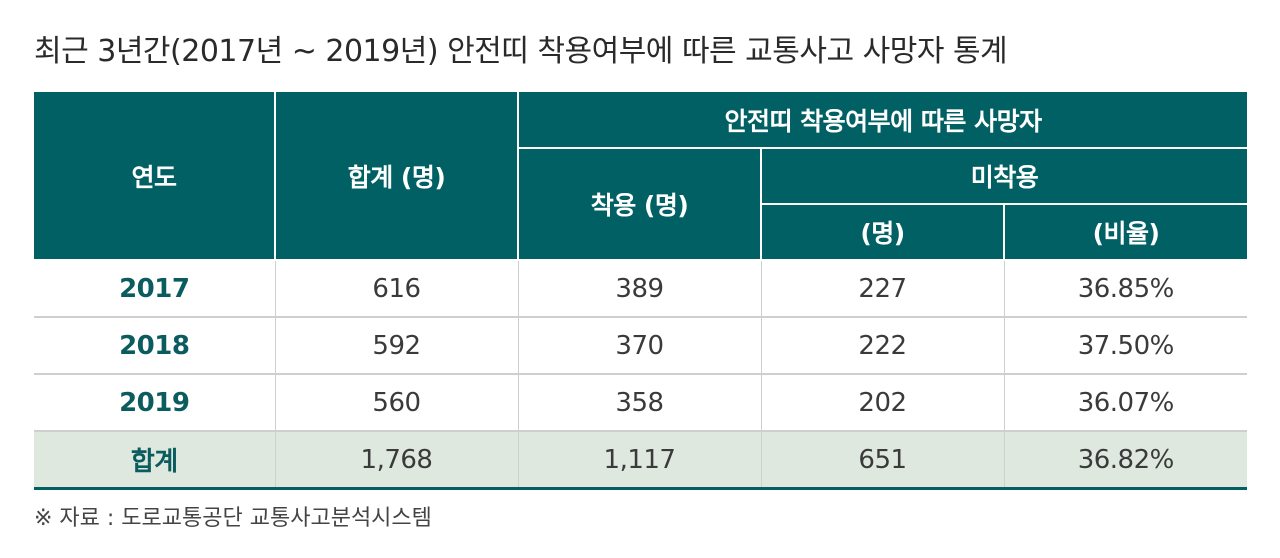 The height and width of the screenshot is (558, 1280). What do you see at coordinates (1003, 176) in the screenshot?
I see `header-not-worn: 미착용` at bounding box center [1003, 176].